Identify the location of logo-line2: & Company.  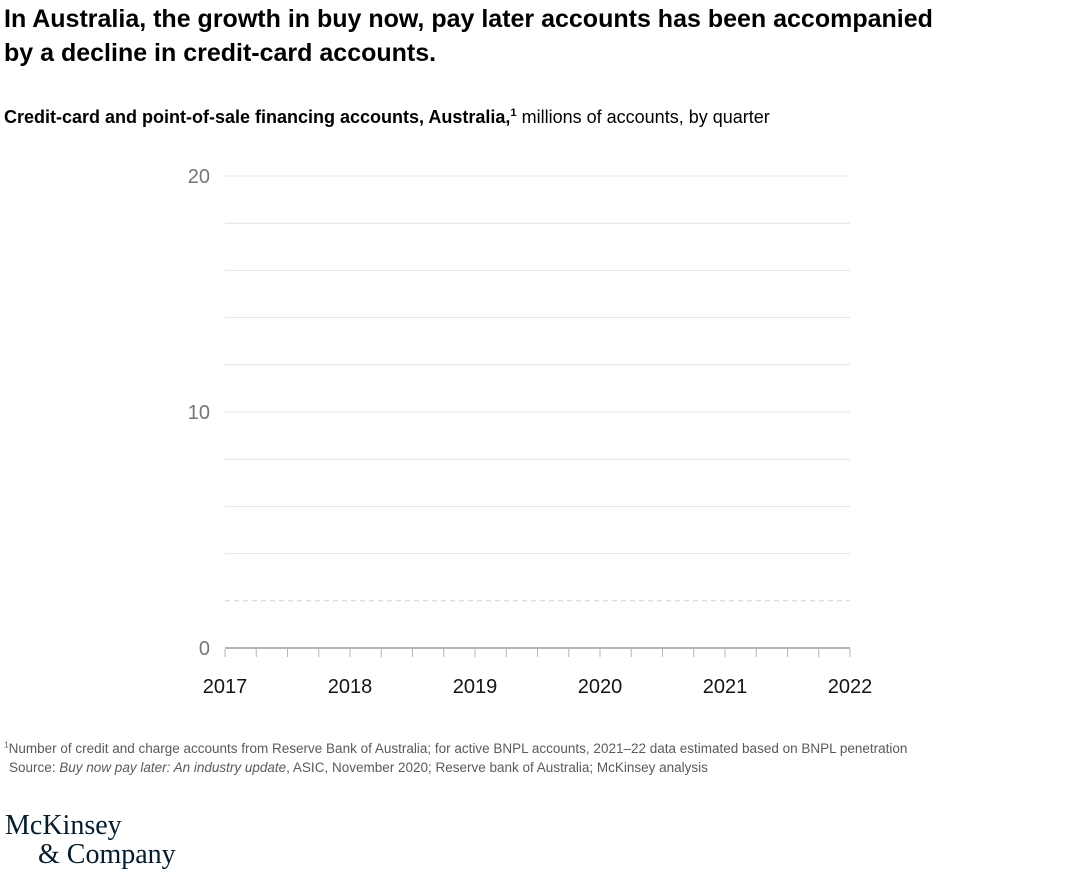
(107, 854).